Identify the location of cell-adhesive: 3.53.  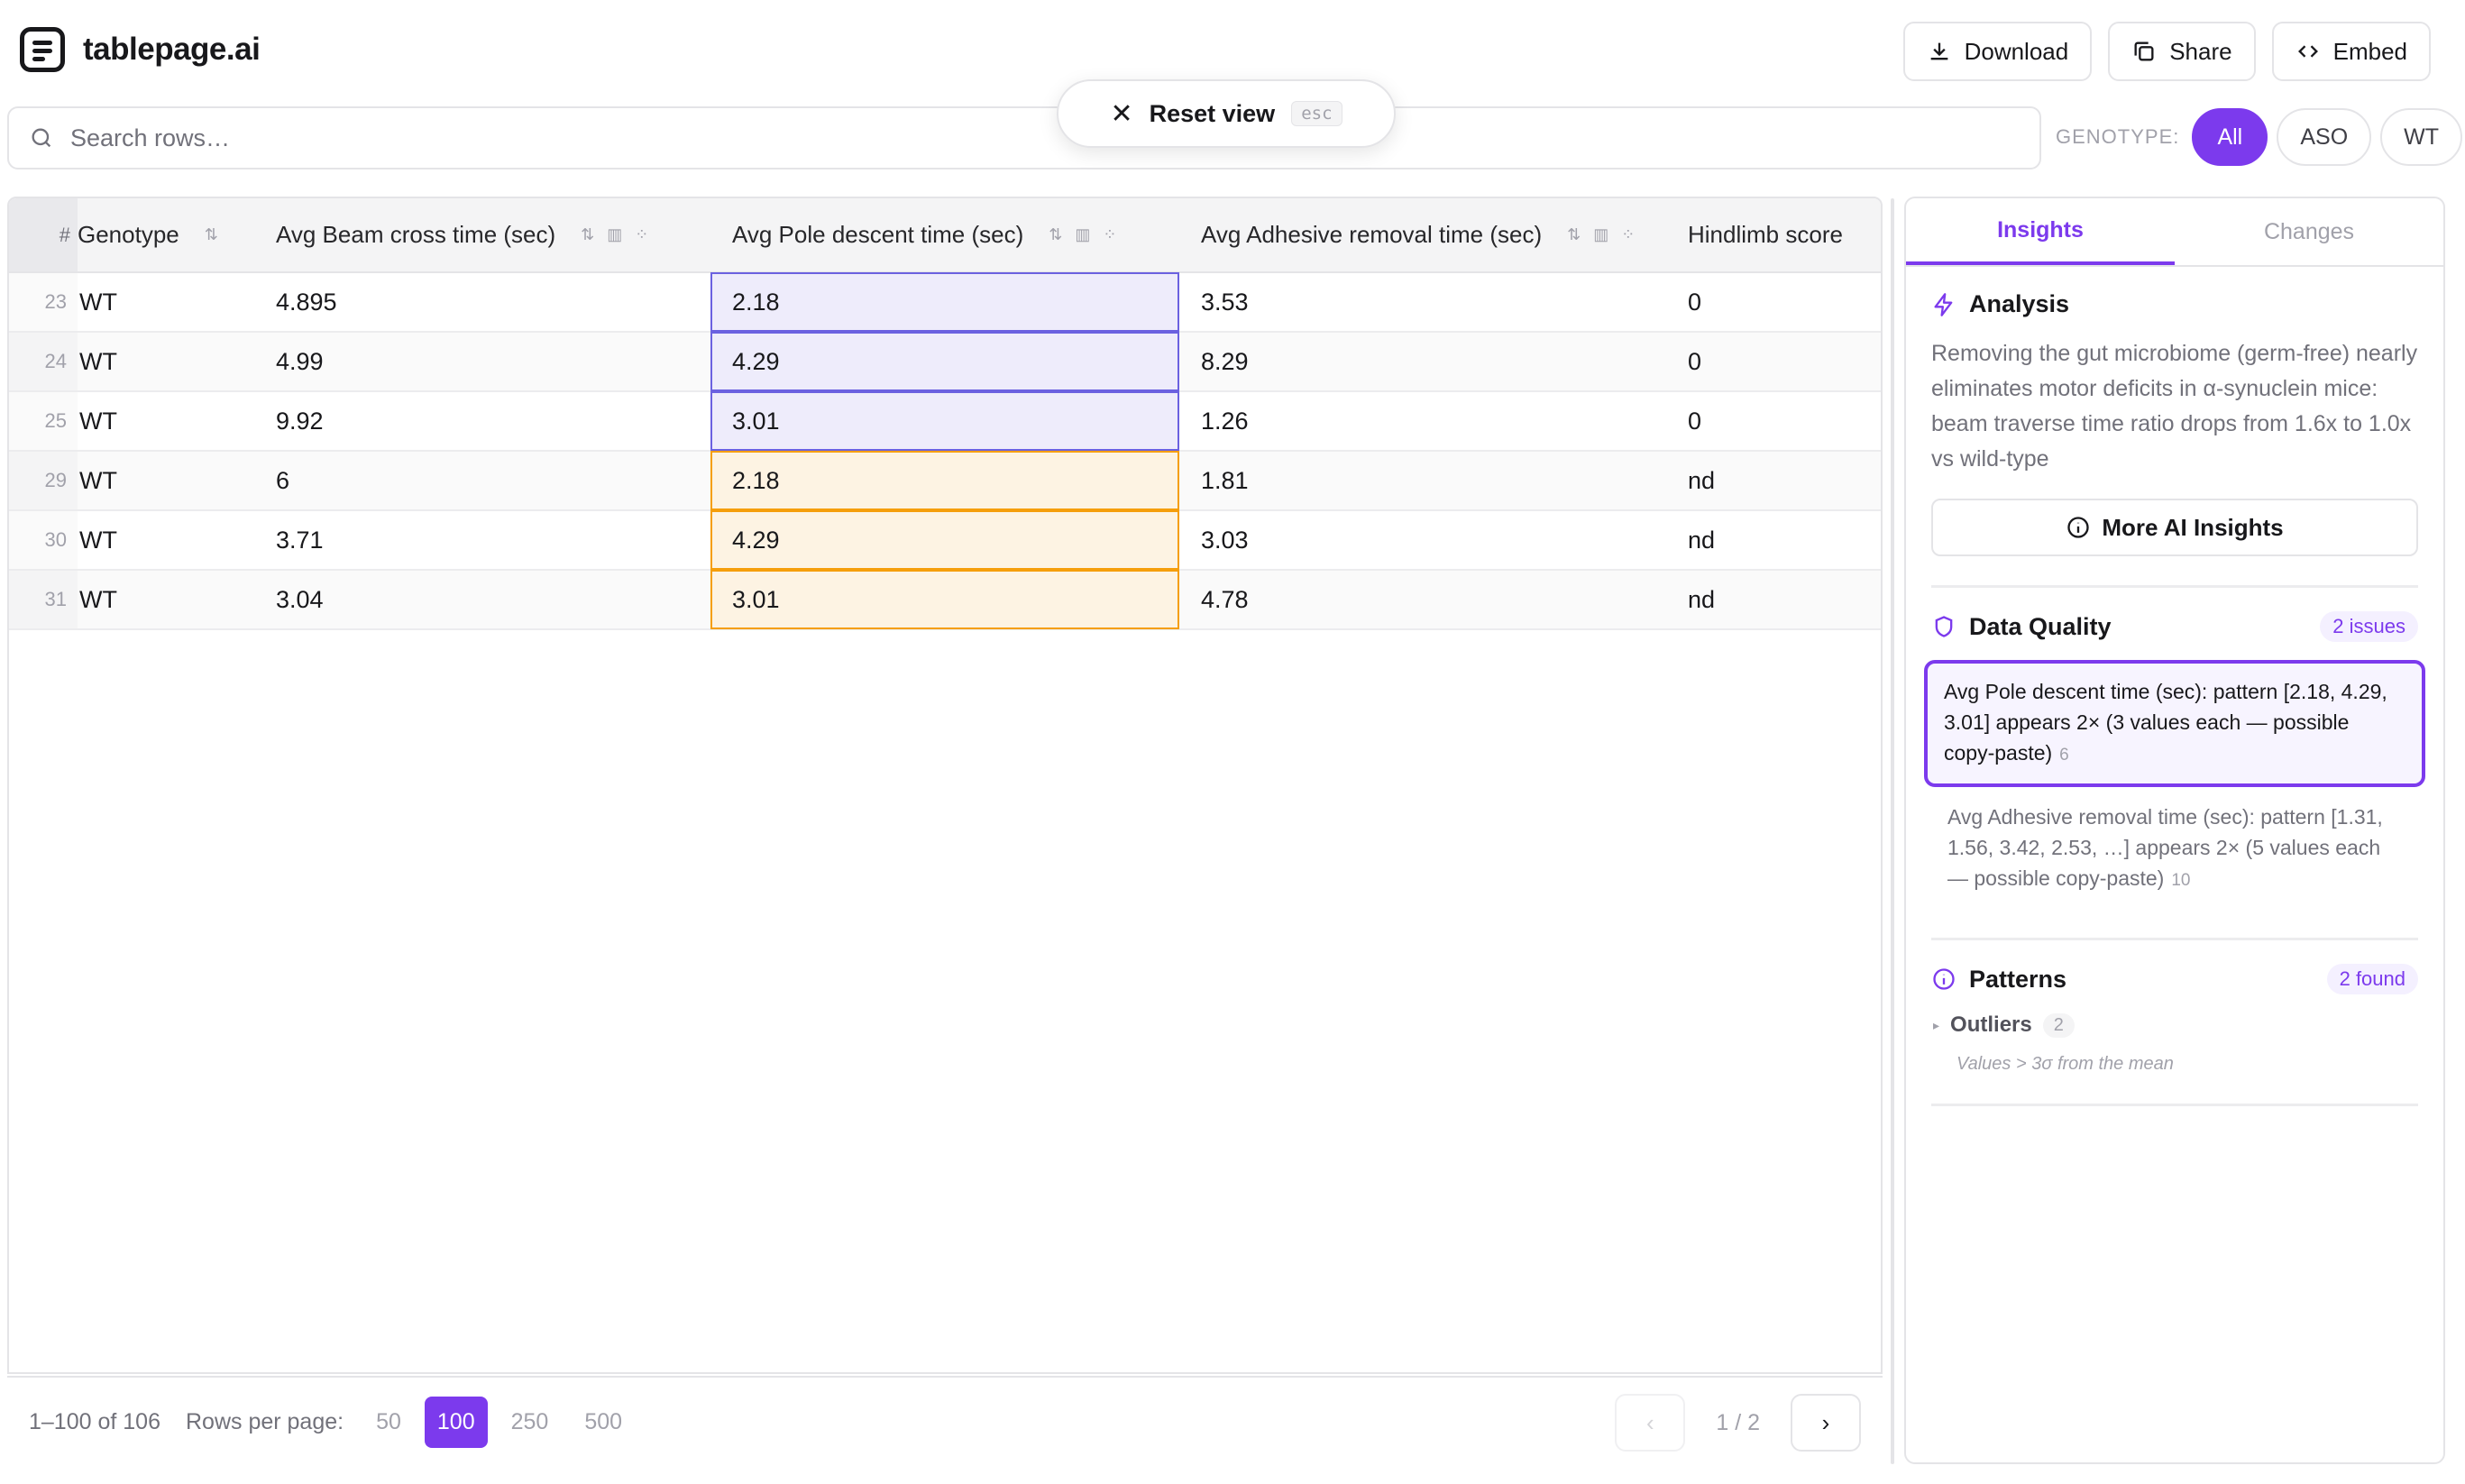
(1422, 302).